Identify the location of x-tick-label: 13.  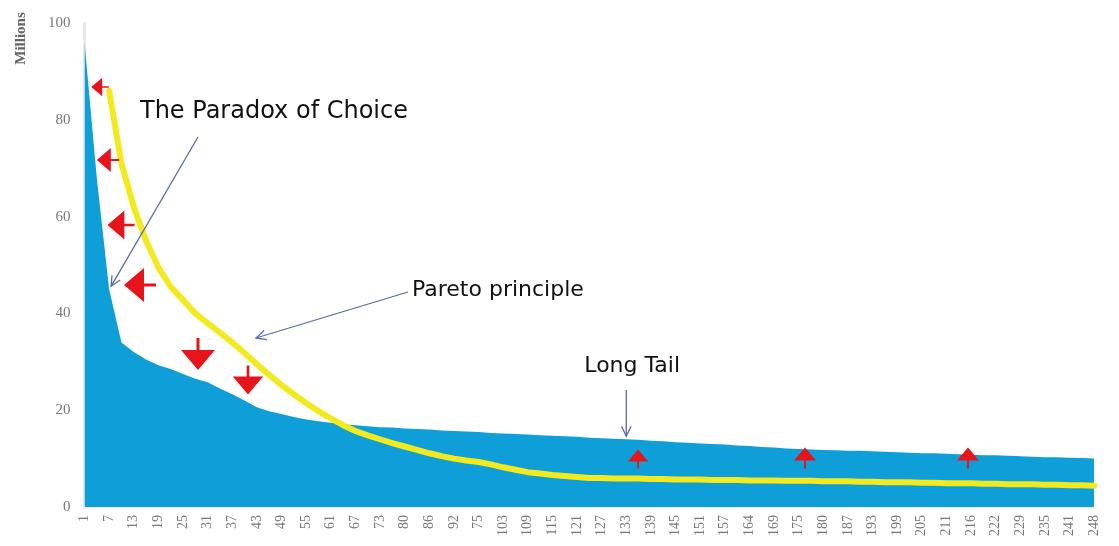
(133, 522).